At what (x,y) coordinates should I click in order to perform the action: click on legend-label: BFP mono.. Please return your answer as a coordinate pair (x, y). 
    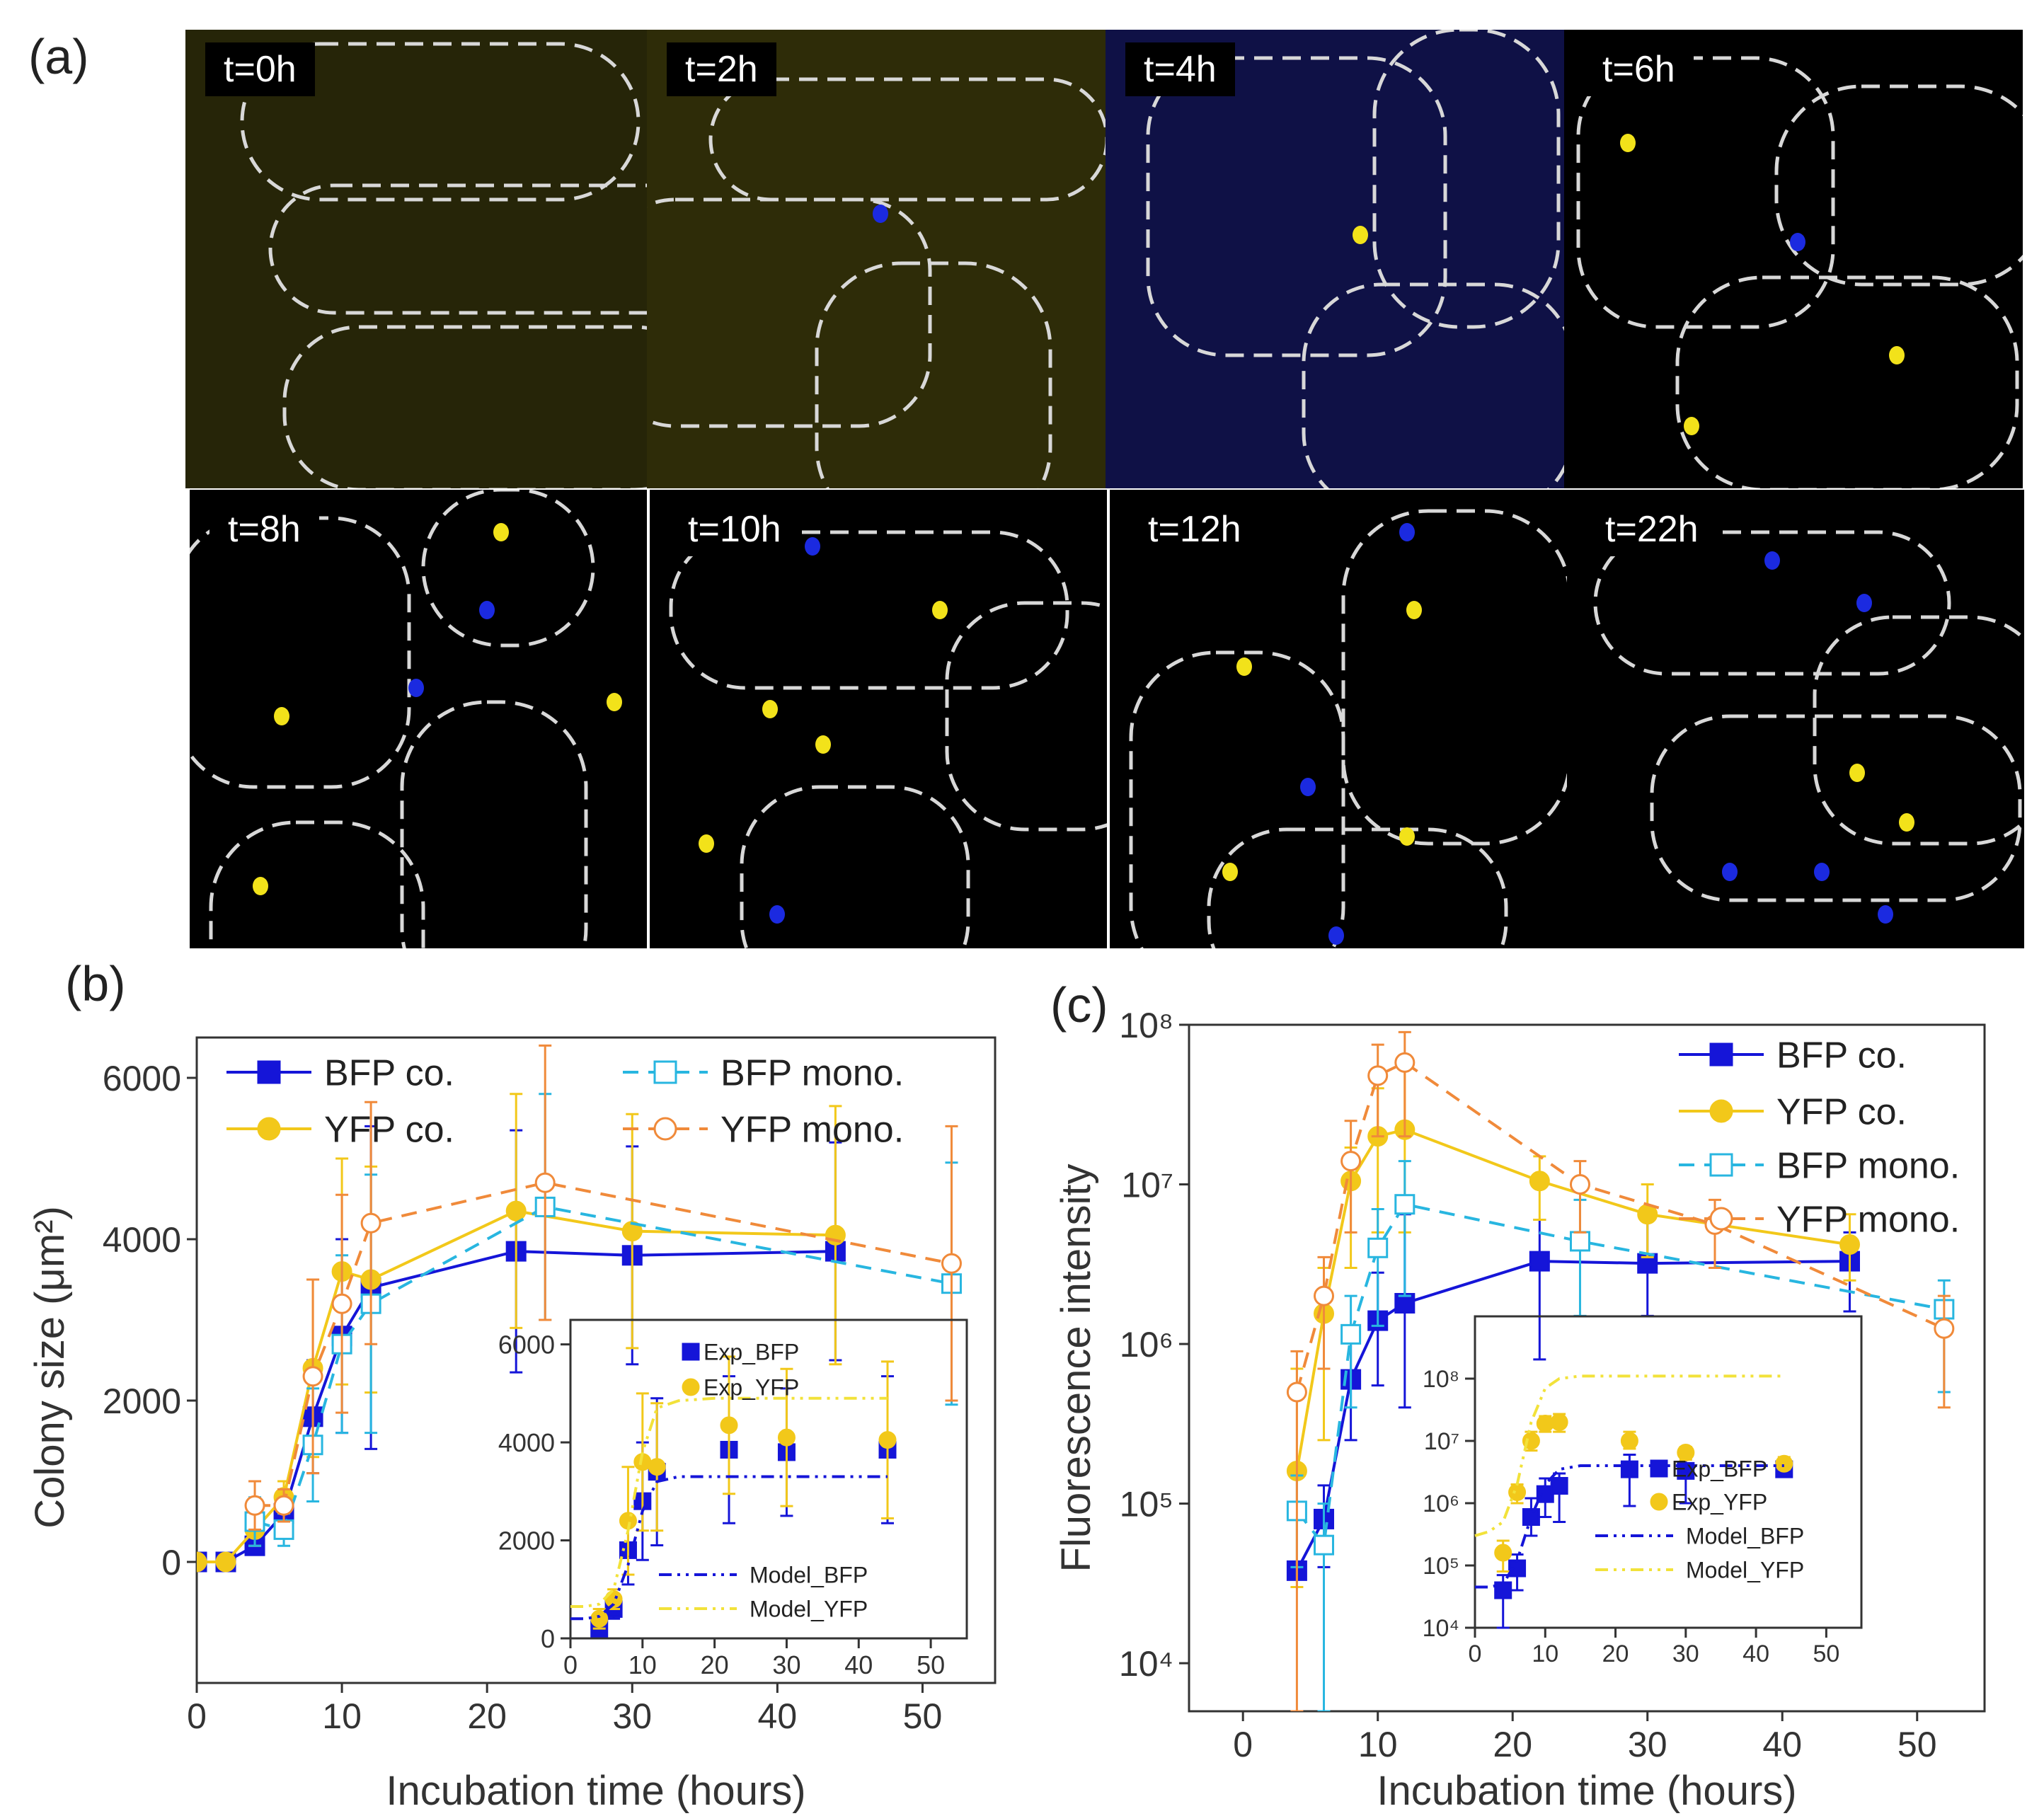
    Looking at the image, I should click on (812, 1073).